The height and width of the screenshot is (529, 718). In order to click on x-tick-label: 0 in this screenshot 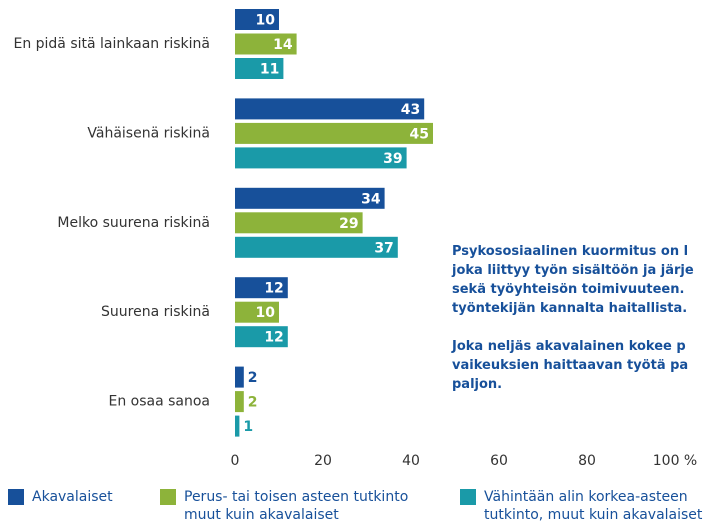, I will do `click(235, 461)`.